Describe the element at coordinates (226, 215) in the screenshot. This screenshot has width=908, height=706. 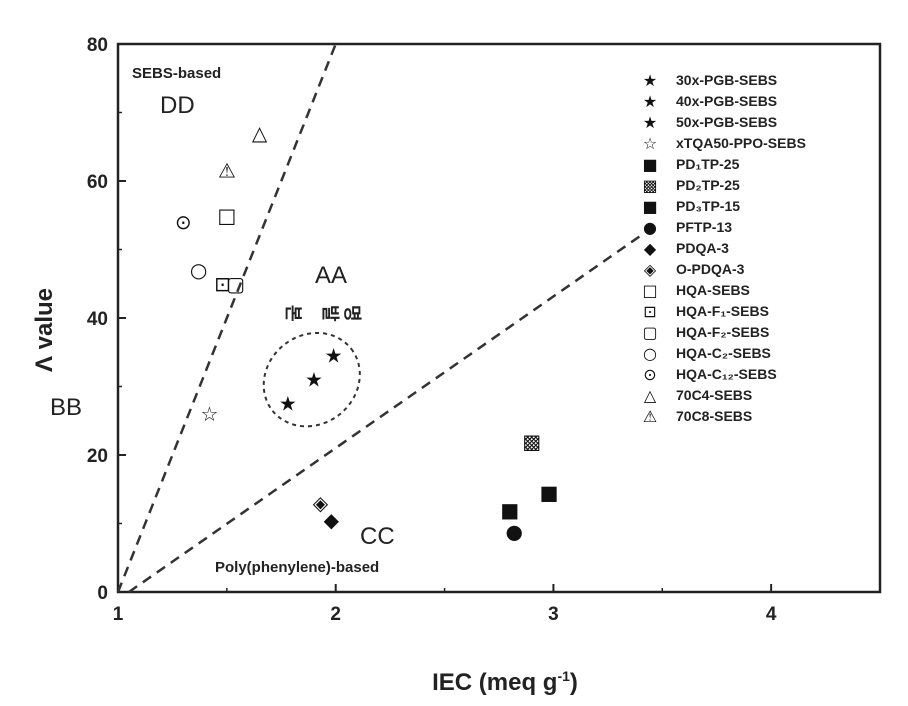
I see `data-point-11: □` at that location.